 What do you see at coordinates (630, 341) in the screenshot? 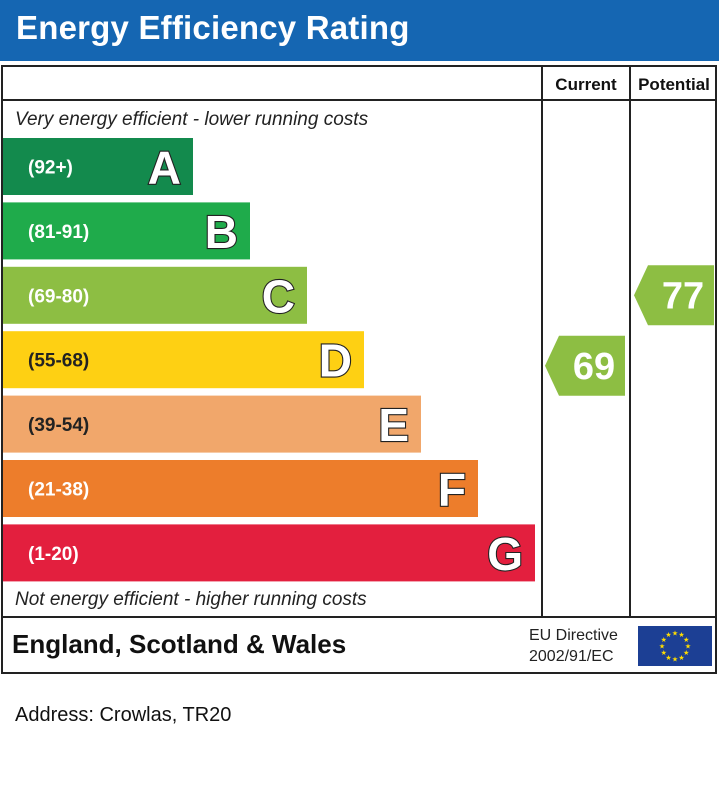
I see `potential-column-divider` at bounding box center [630, 341].